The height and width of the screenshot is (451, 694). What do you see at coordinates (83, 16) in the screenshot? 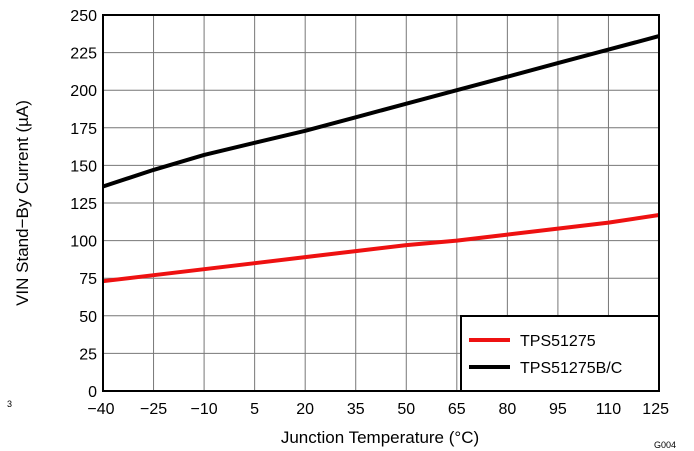
I see `y-tick-label: 250` at bounding box center [83, 16].